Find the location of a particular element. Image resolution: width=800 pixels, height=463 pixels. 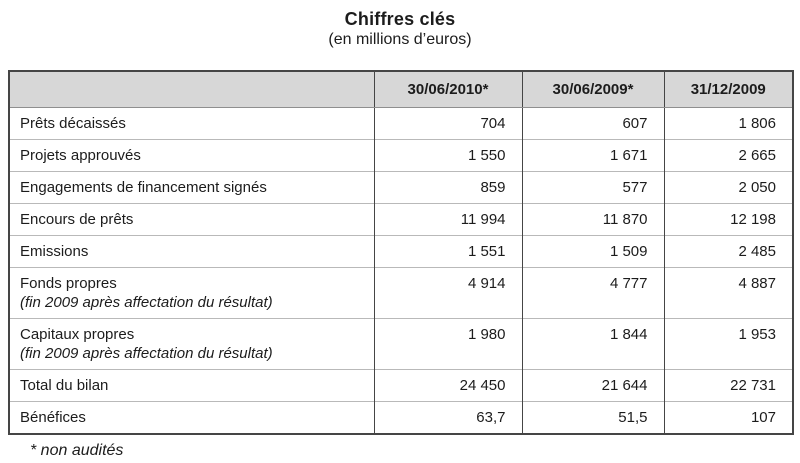

row-label: Projets approuvés is located at coordinates (80, 155).